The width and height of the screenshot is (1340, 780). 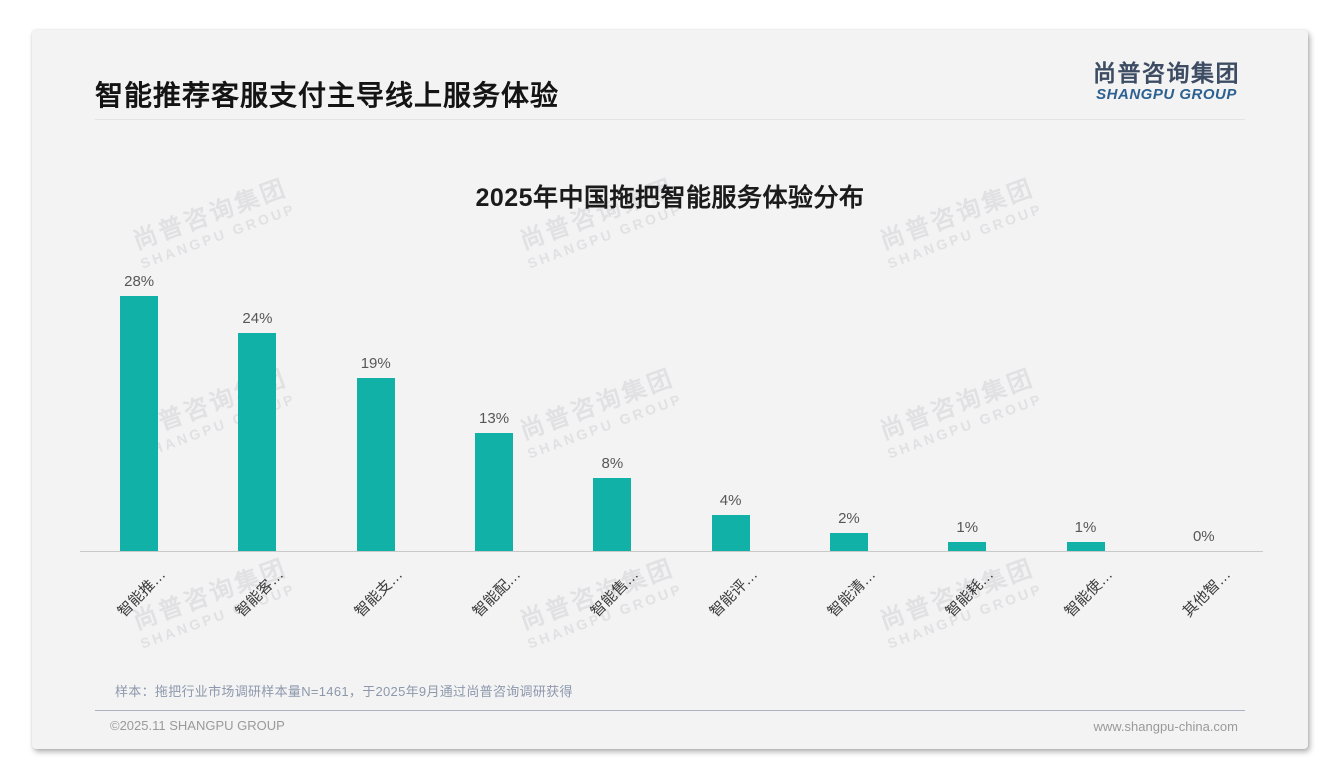 What do you see at coordinates (375, 364) in the screenshot?
I see `bar-value-label: 19%` at bounding box center [375, 364].